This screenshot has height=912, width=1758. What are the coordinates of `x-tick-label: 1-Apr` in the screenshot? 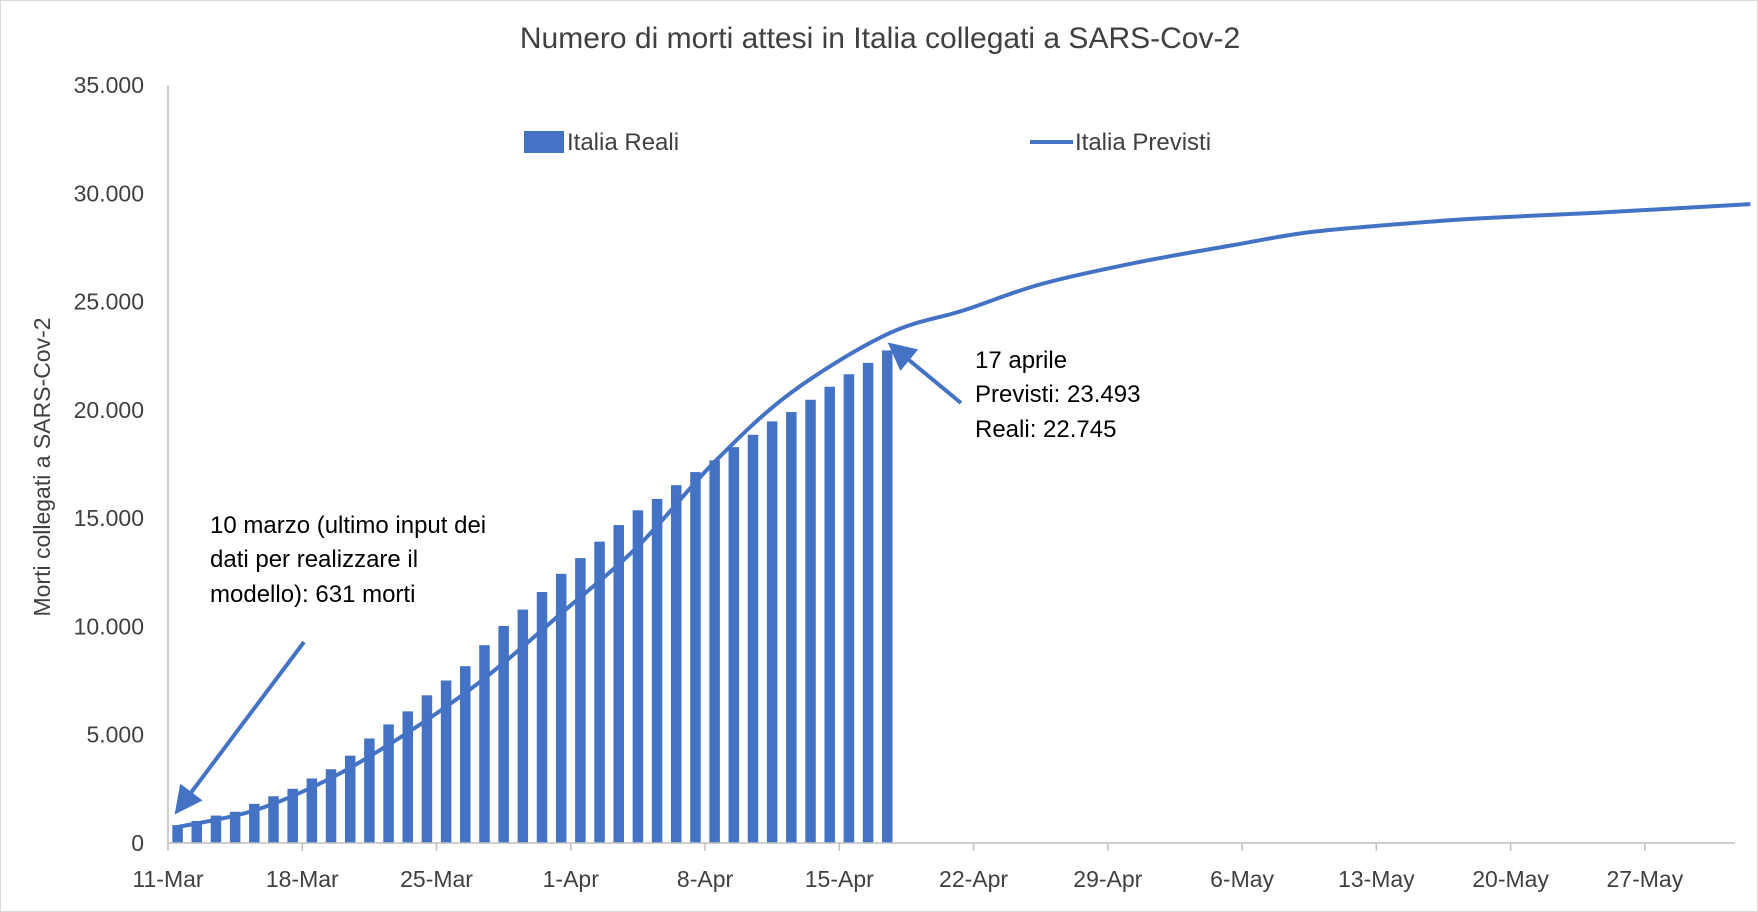 It's located at (571, 879).